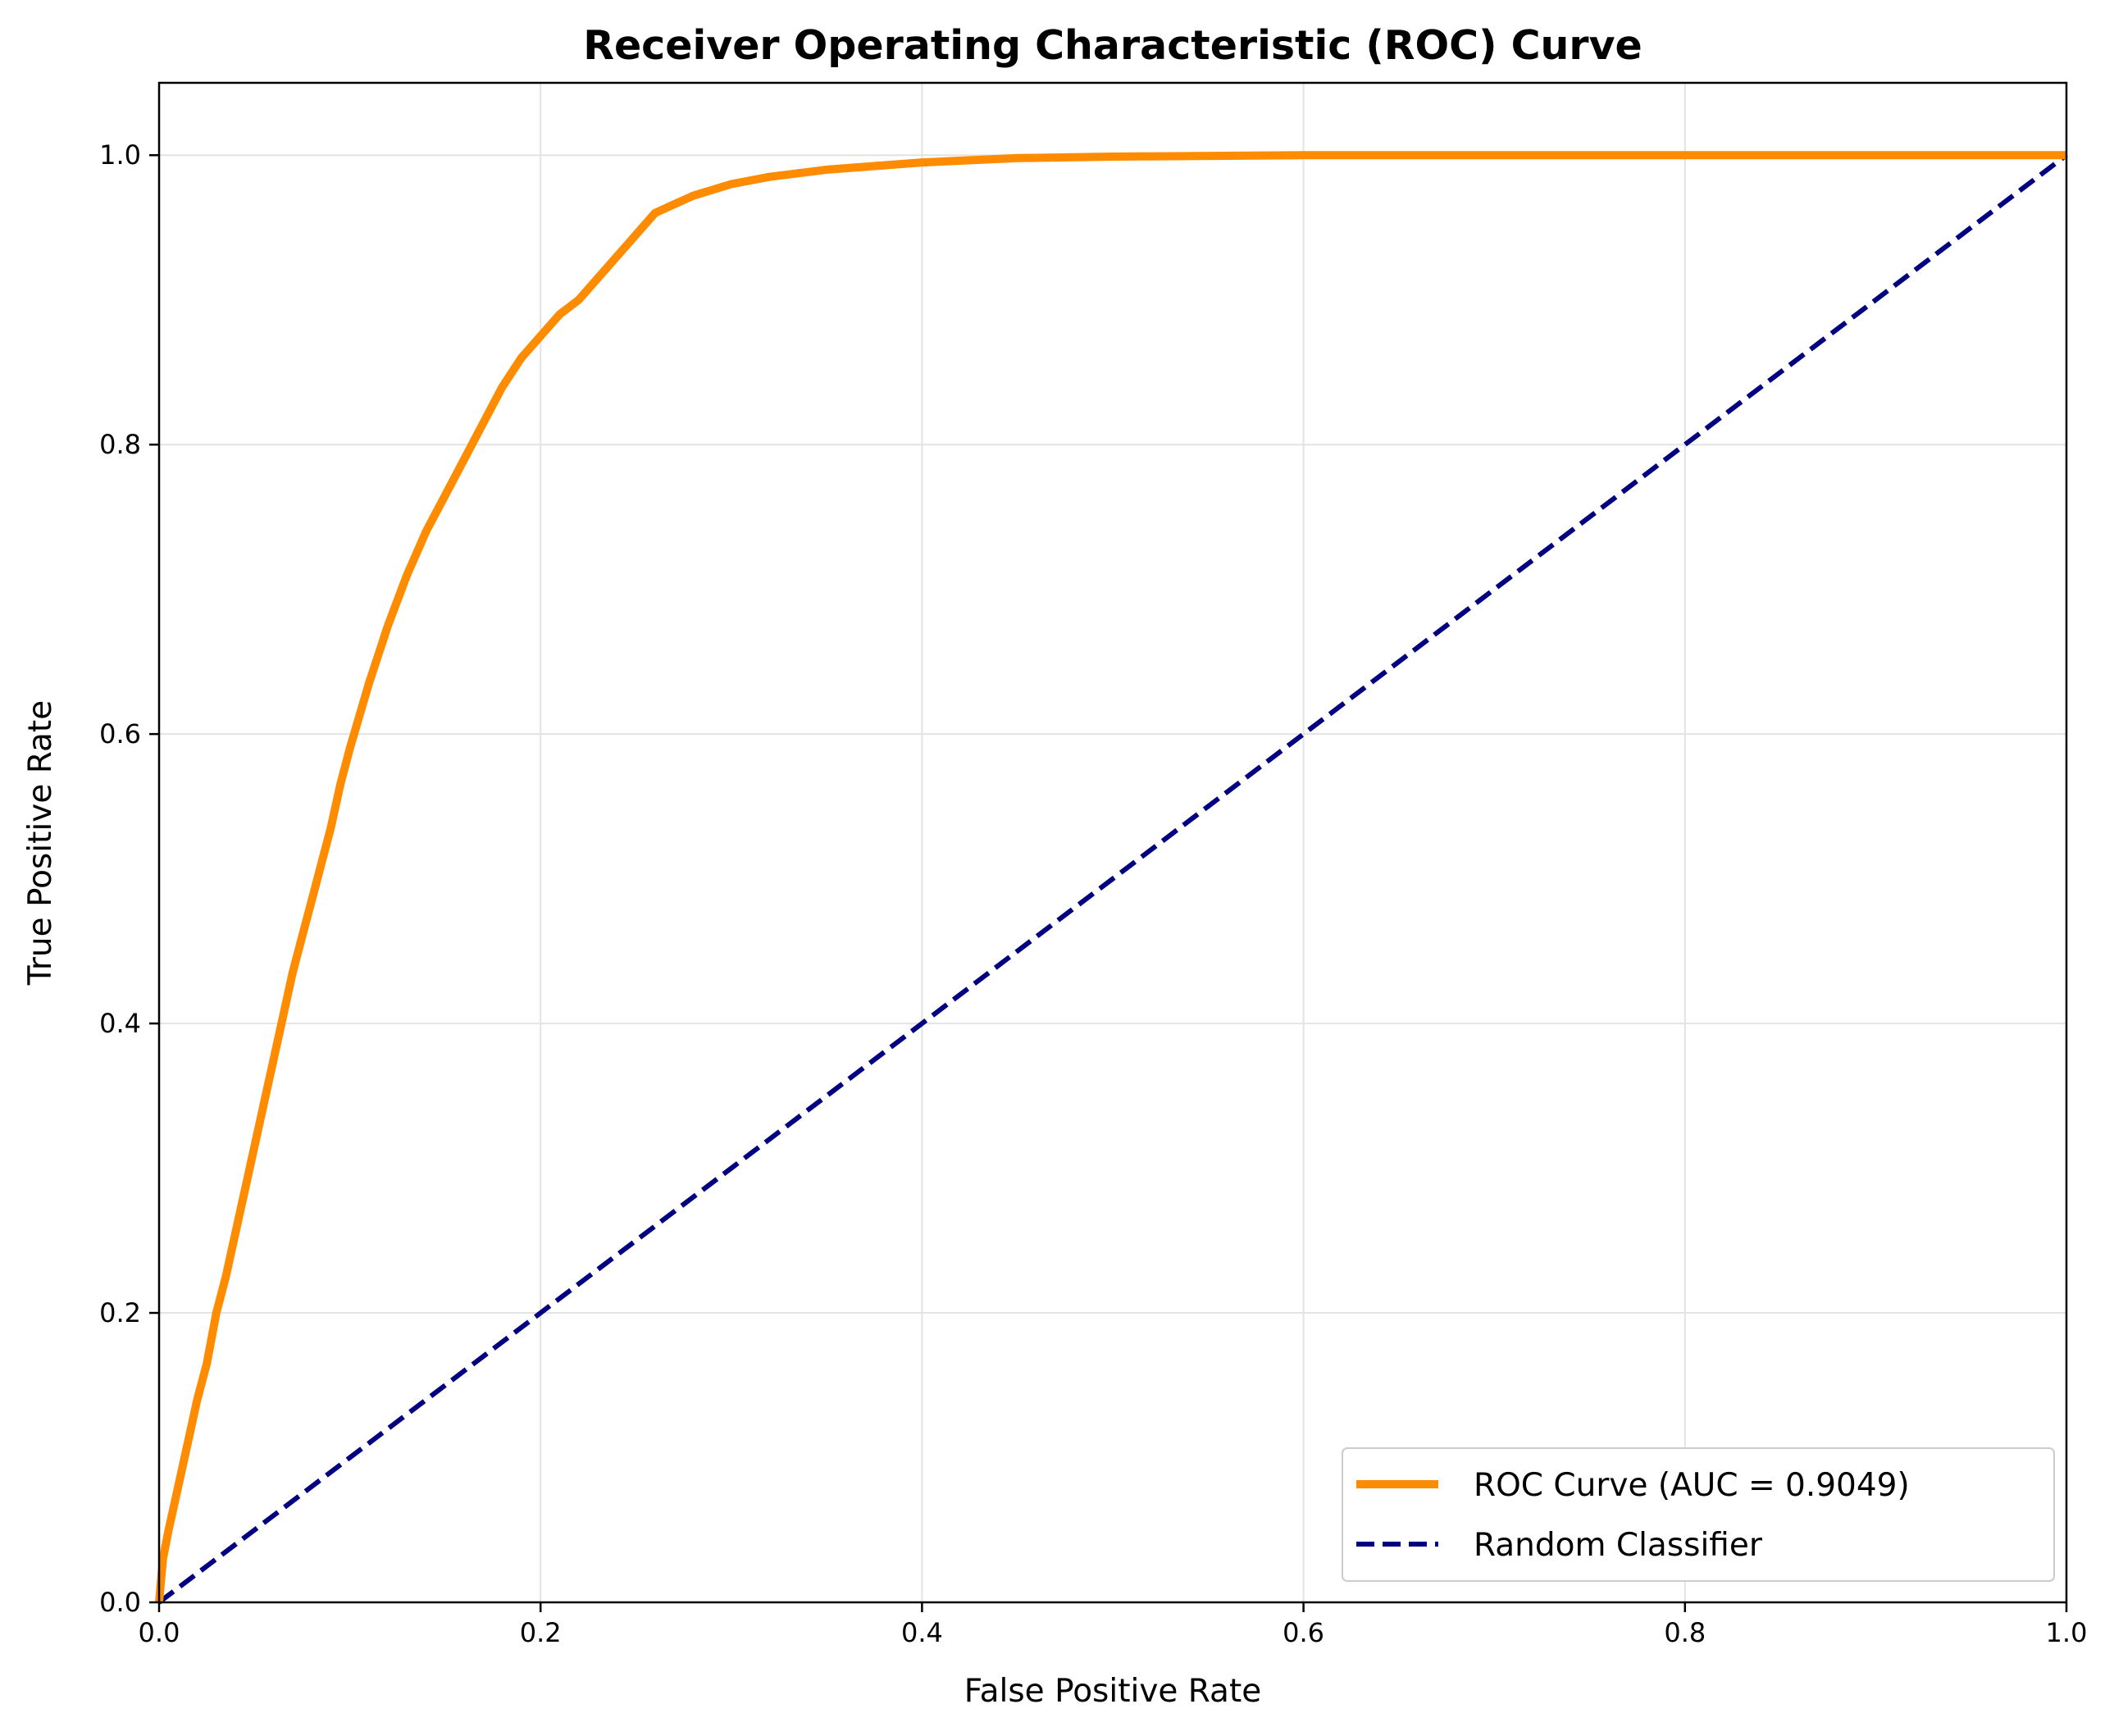  Describe the element at coordinates (120, 1312) in the screenshot. I see `y-tick-label: 0.2` at that location.